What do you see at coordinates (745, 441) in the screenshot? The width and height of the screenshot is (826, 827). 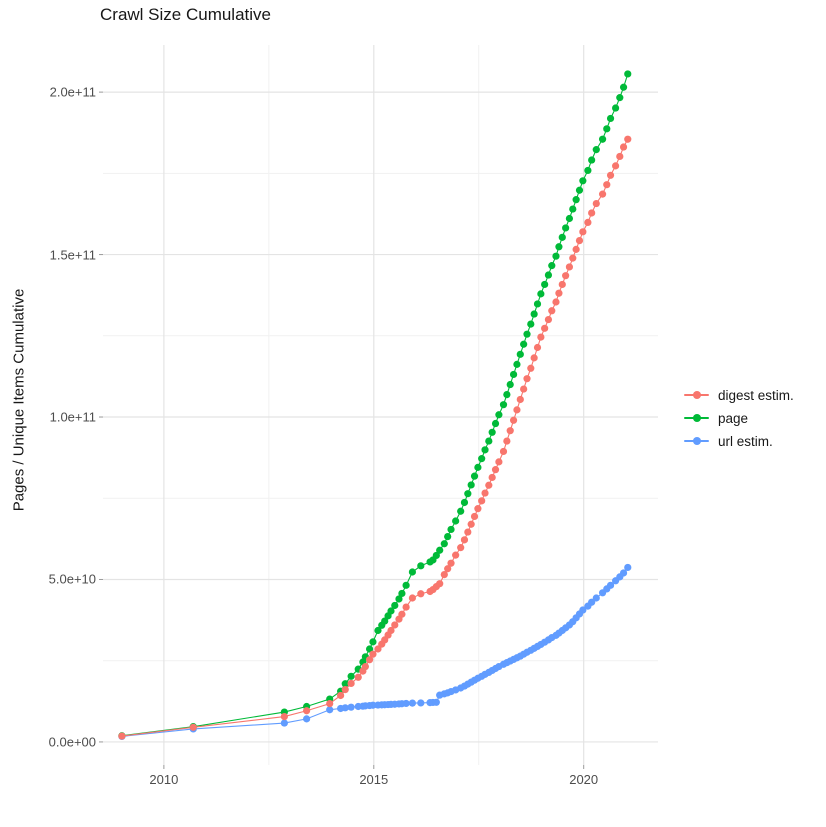 I see `legend-label: url estim.` at bounding box center [745, 441].